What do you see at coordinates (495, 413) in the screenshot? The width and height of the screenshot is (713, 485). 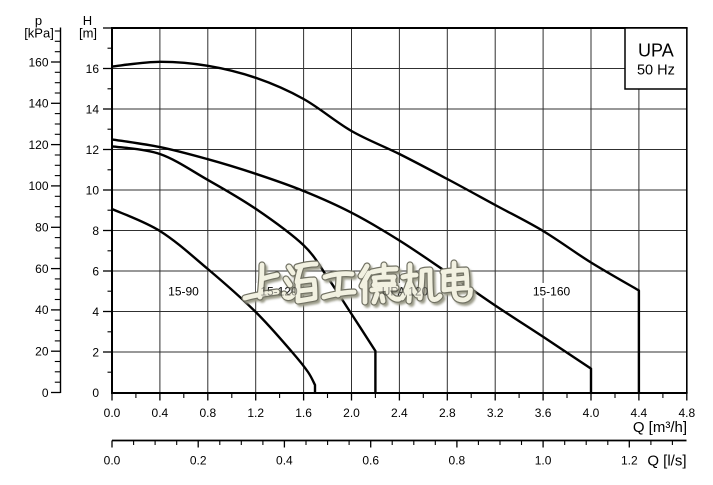 I see `svg-text: 3.2` at bounding box center [495, 413].